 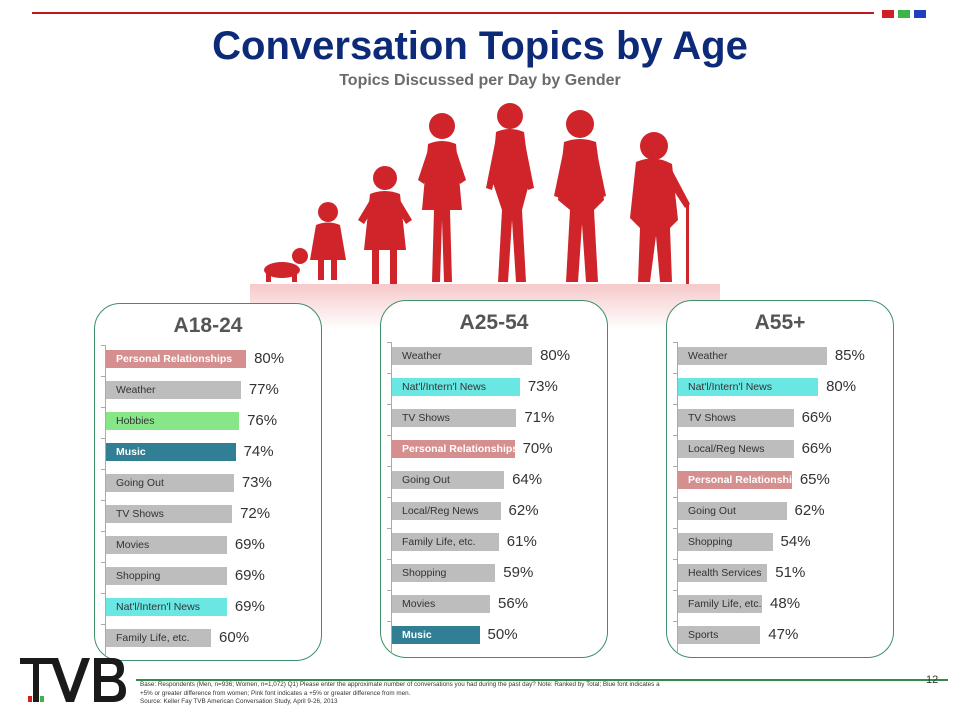 What do you see at coordinates (173, 390) in the screenshot?
I see `bar: Weather` at bounding box center [173, 390].